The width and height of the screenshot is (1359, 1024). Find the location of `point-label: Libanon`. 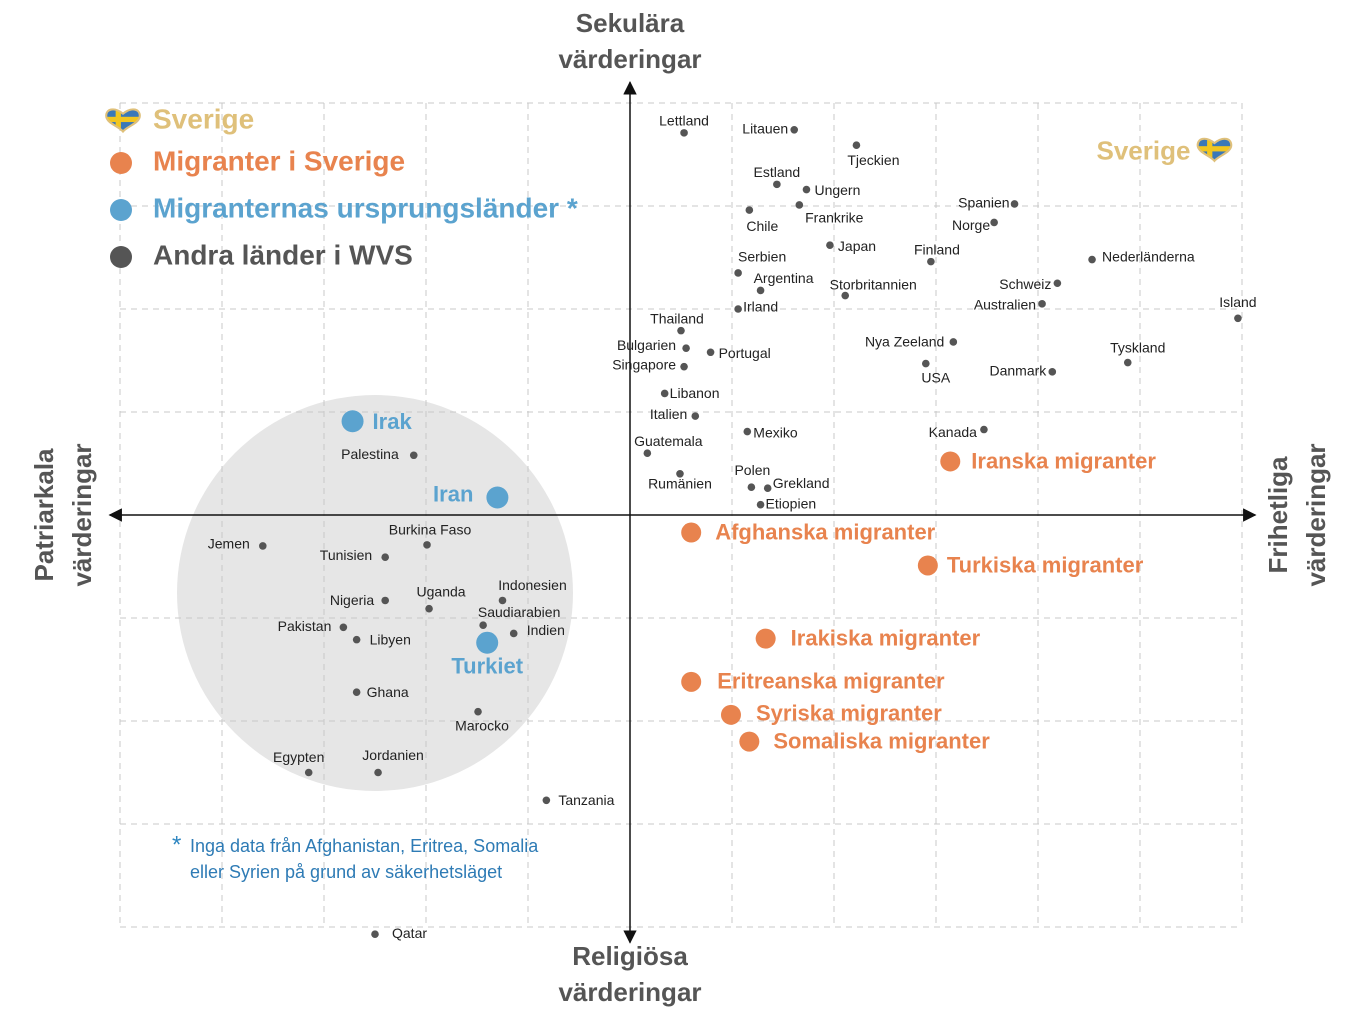

point-label: Libanon is located at coordinates (695, 393).